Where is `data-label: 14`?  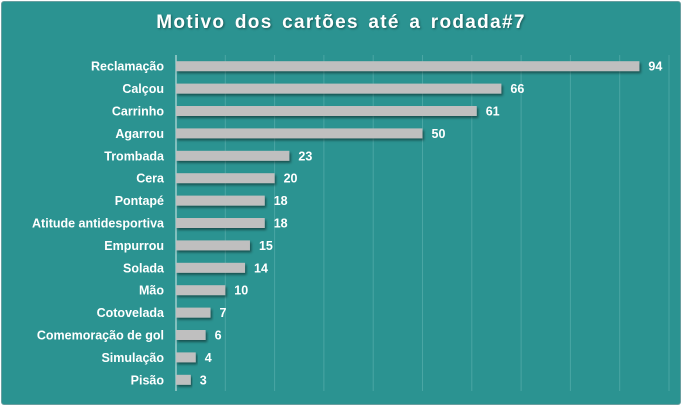
data-label: 14 is located at coordinates (261, 268).